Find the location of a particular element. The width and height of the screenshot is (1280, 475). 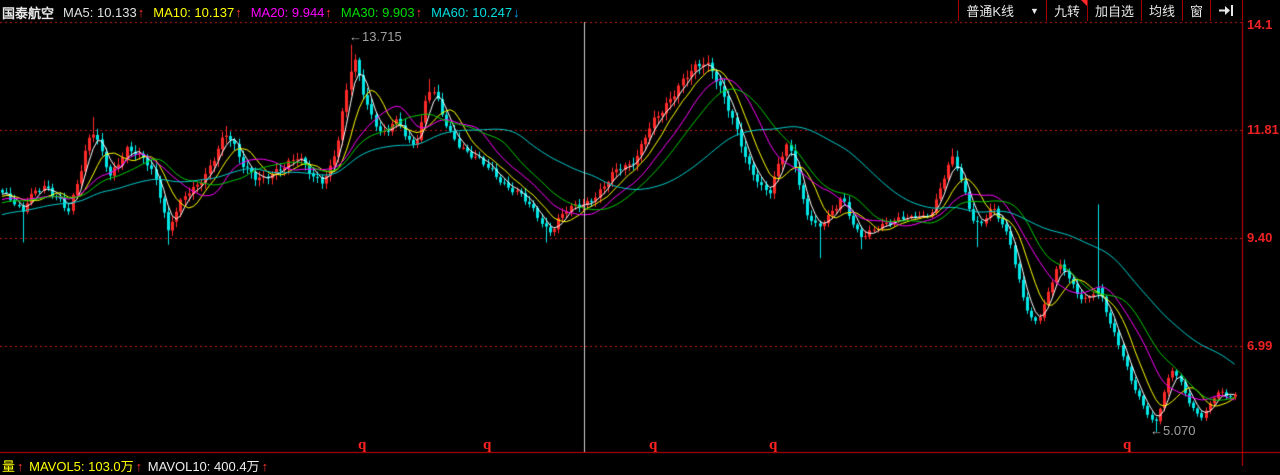

volume-ma-label: MAVOL10: 400.4万 is located at coordinates (202, 466).